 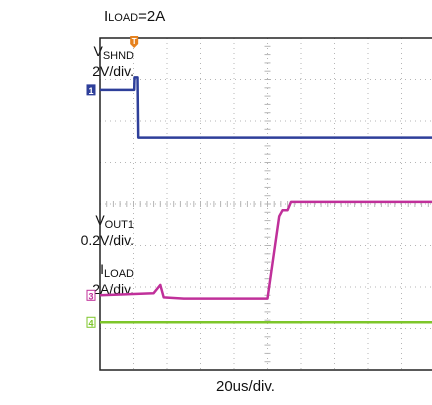 I want to click on x-axis-label: 20us/div., so click(x=245, y=386).